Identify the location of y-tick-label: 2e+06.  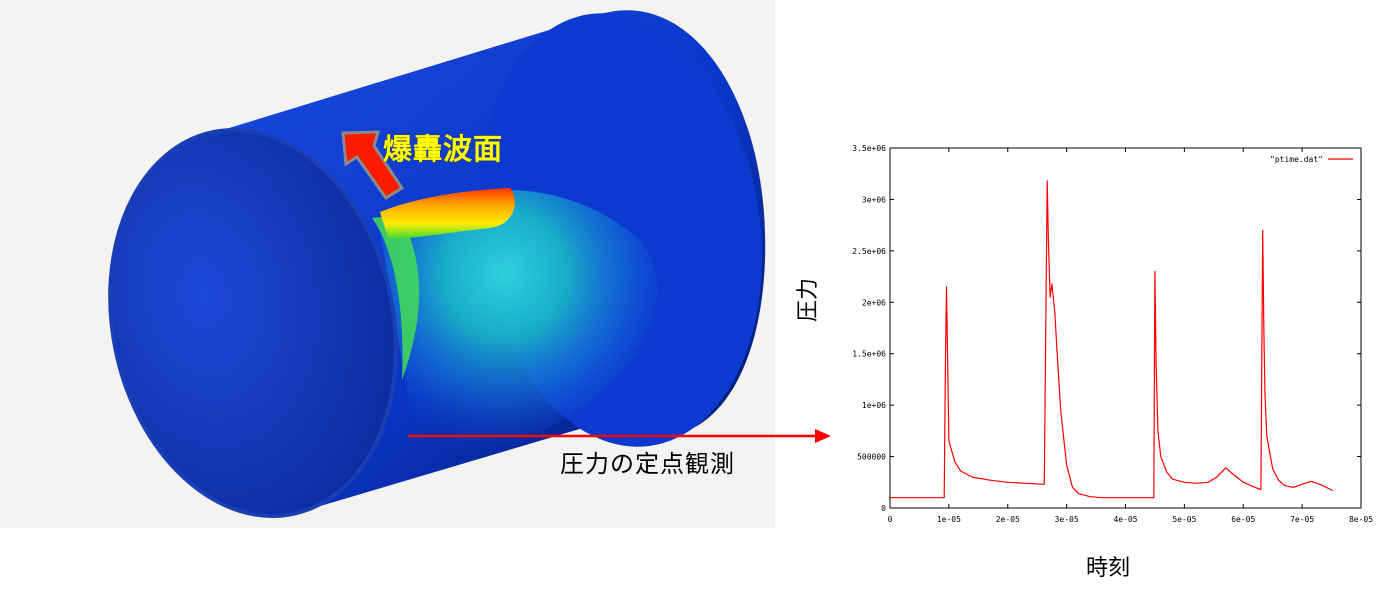
(874, 302).